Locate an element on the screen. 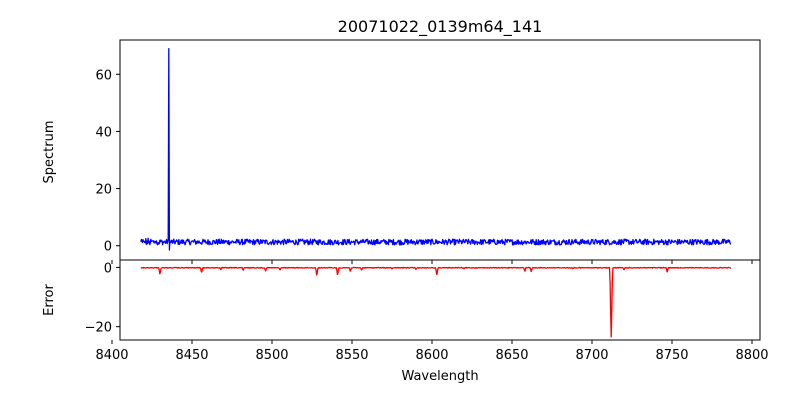 Image resolution: width=800 pixels, height=400 pixels. error-x-tick-label: 8800 is located at coordinates (751, 355).